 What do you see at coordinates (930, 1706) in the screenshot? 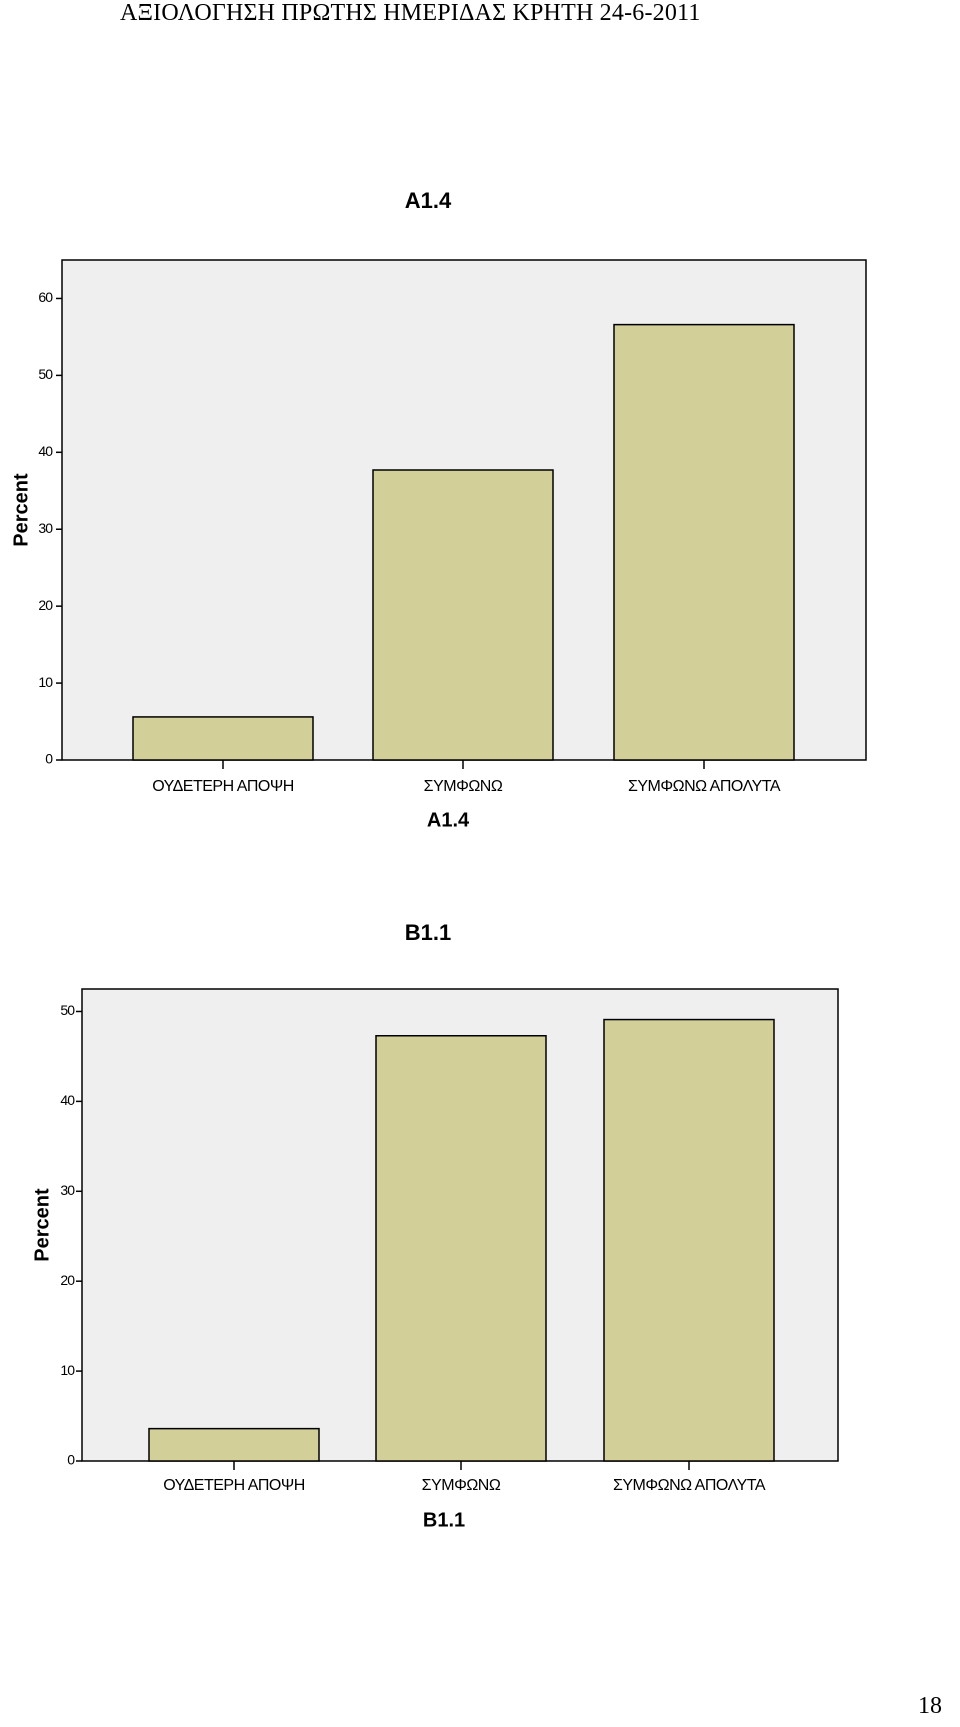
I see `page-number: 18` at bounding box center [930, 1706].